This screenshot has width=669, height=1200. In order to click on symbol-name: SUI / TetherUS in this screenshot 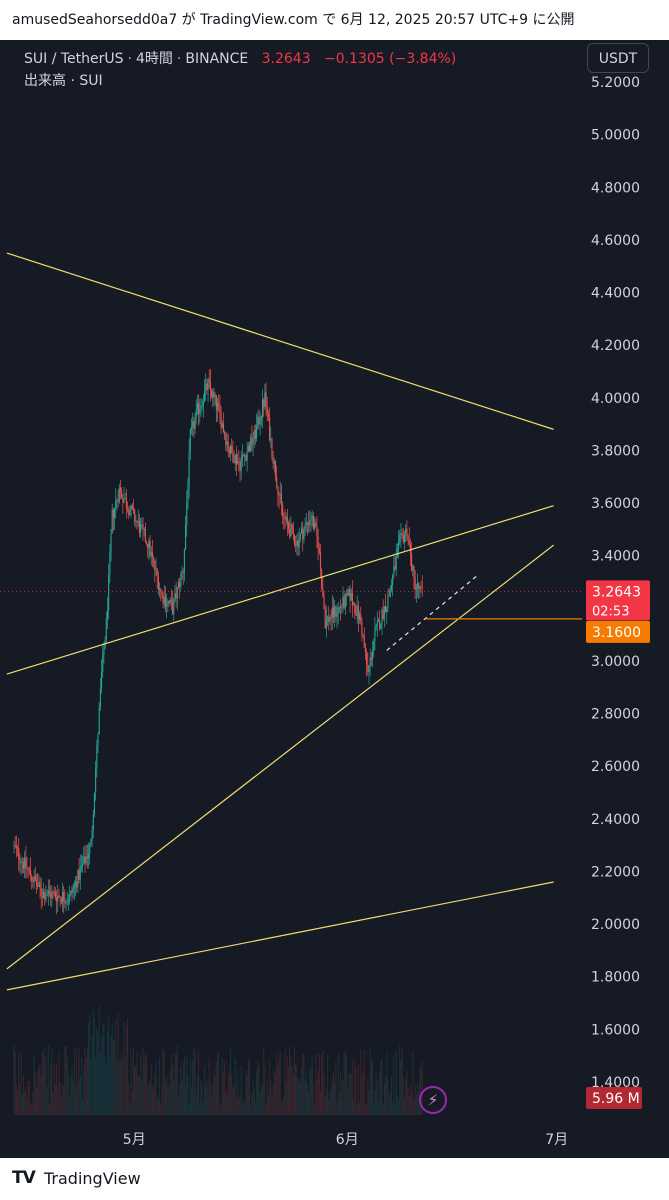, I will do `click(74, 59)`.